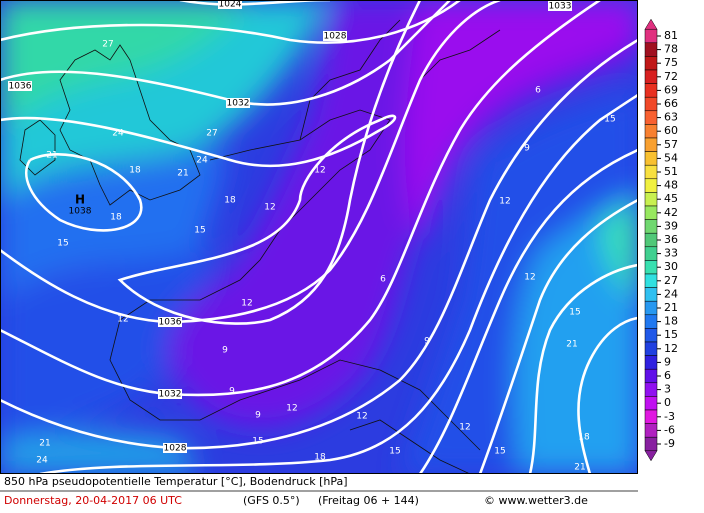 This screenshot has height=513, width=704. I want to click on colorbar-label: 57, so click(671, 144).